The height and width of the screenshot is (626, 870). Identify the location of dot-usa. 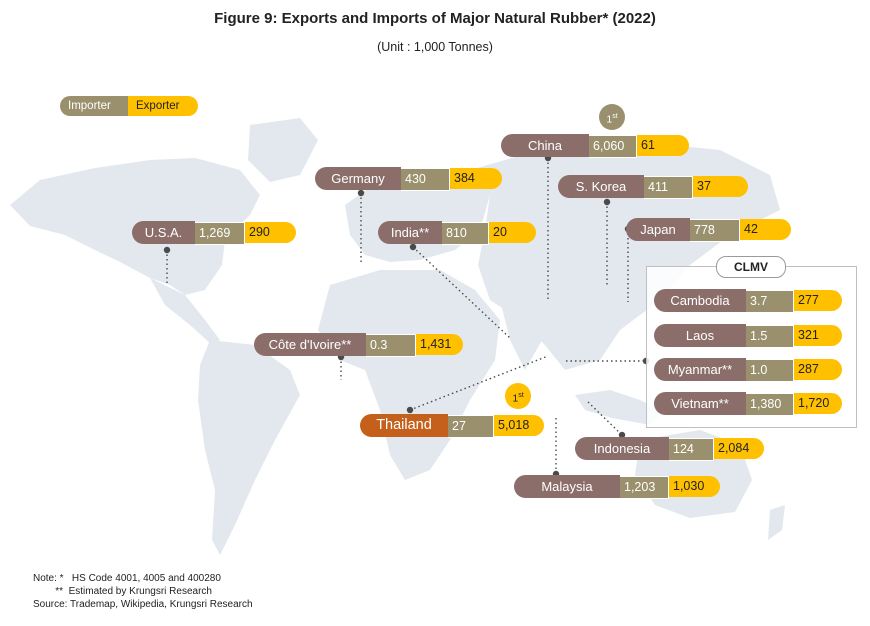
(167, 250).